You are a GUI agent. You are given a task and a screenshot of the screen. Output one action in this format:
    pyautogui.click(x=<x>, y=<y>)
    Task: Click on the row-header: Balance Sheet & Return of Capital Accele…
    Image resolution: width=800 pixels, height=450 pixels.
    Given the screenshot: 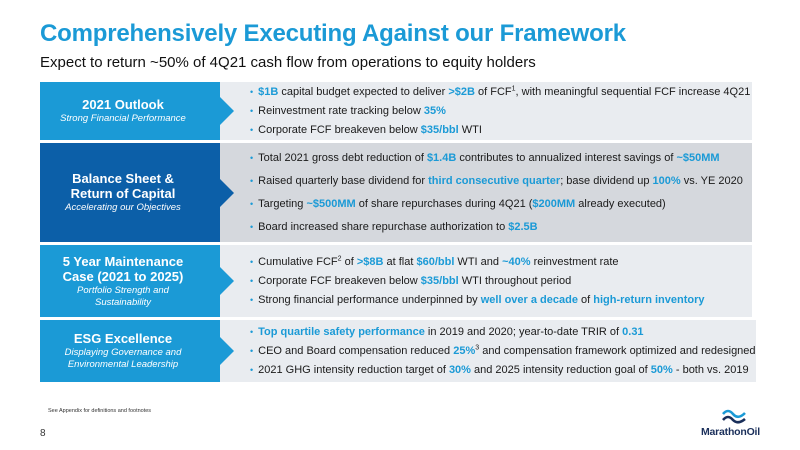 What is the action you would take?
    pyautogui.click(x=137, y=192)
    